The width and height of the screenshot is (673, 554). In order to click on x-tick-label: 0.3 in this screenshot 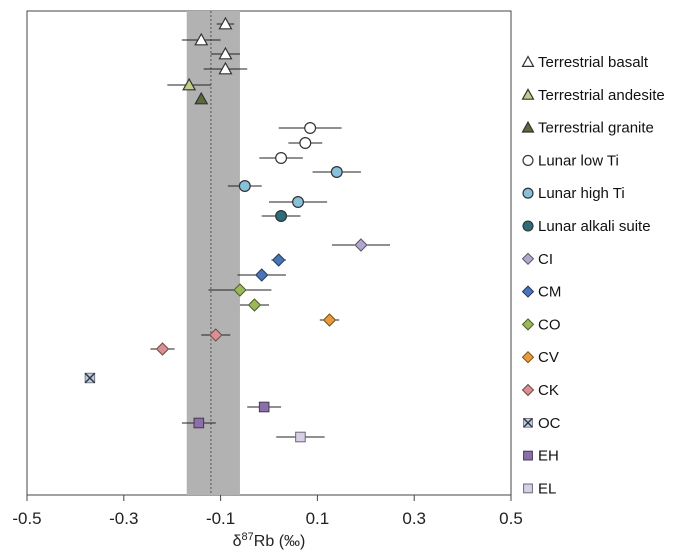, I will do `click(414, 518)`.